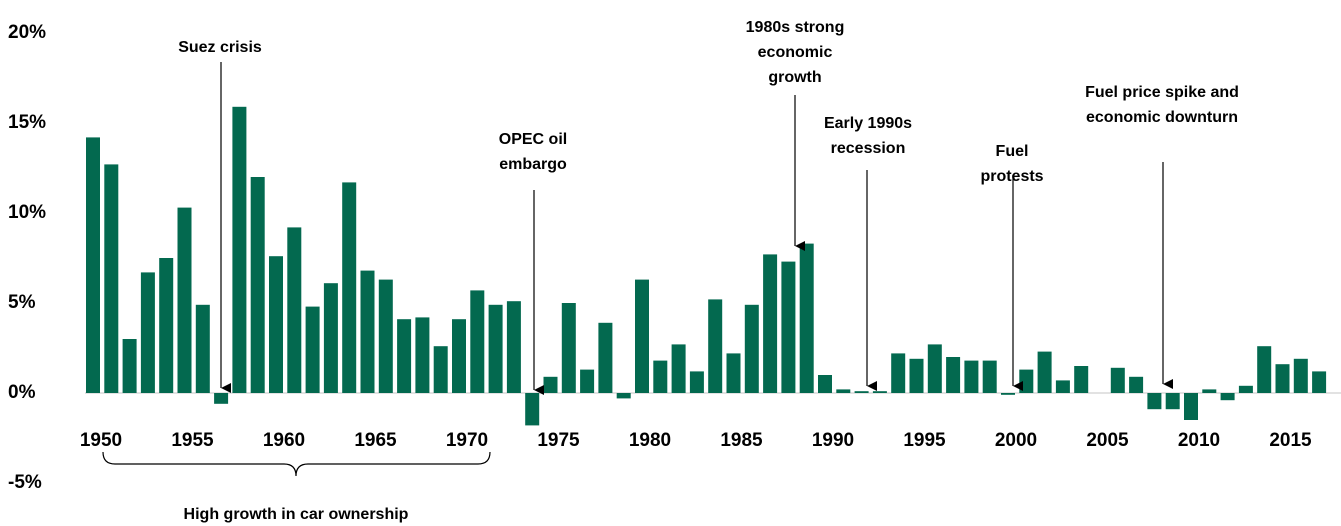 Image resolution: width=1341 pixels, height=526 pixels. I want to click on annotation-text: recession, so click(868, 148).